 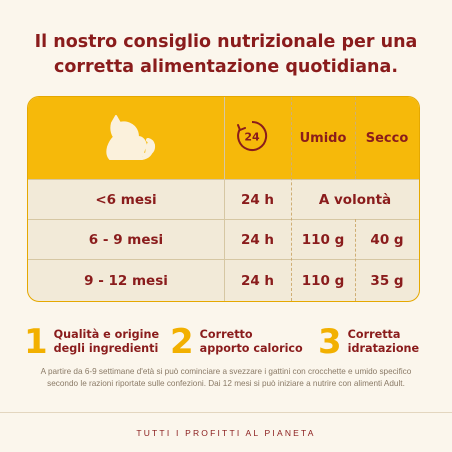 What do you see at coordinates (323, 138) in the screenshot?
I see `header-umido: Umido` at bounding box center [323, 138].